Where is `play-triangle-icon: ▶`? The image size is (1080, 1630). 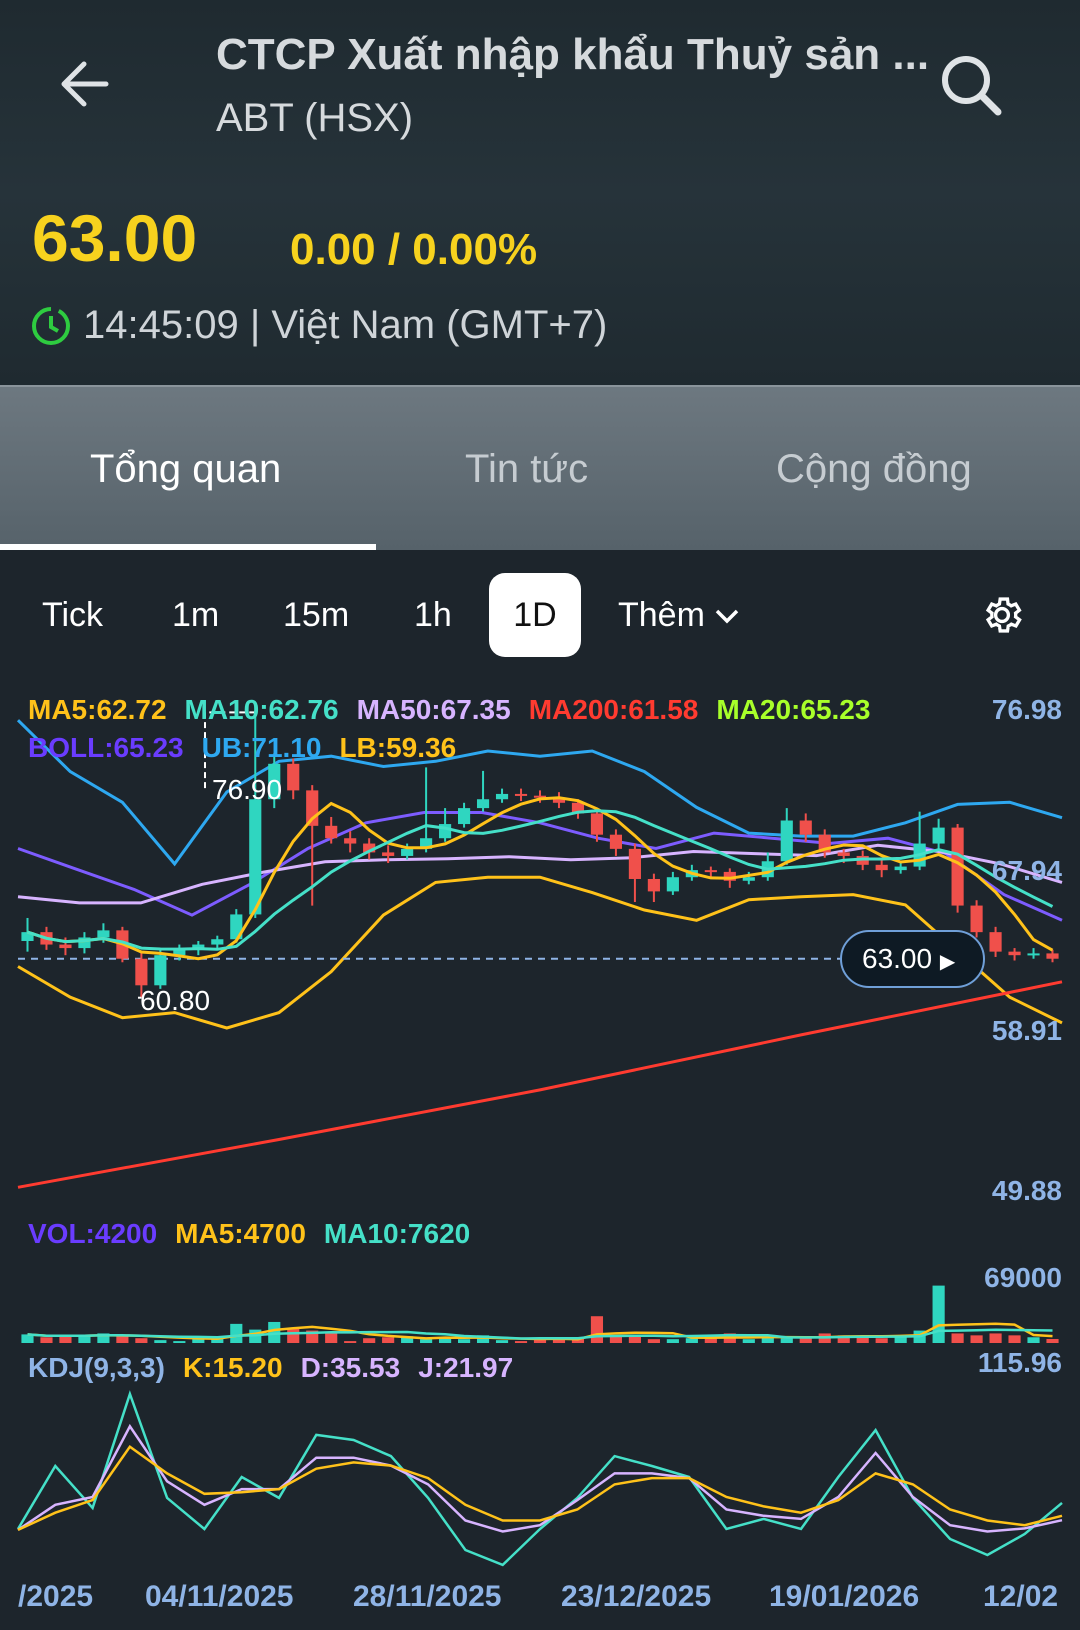
play-triangle-icon: ▶ is located at coordinates (947, 962).